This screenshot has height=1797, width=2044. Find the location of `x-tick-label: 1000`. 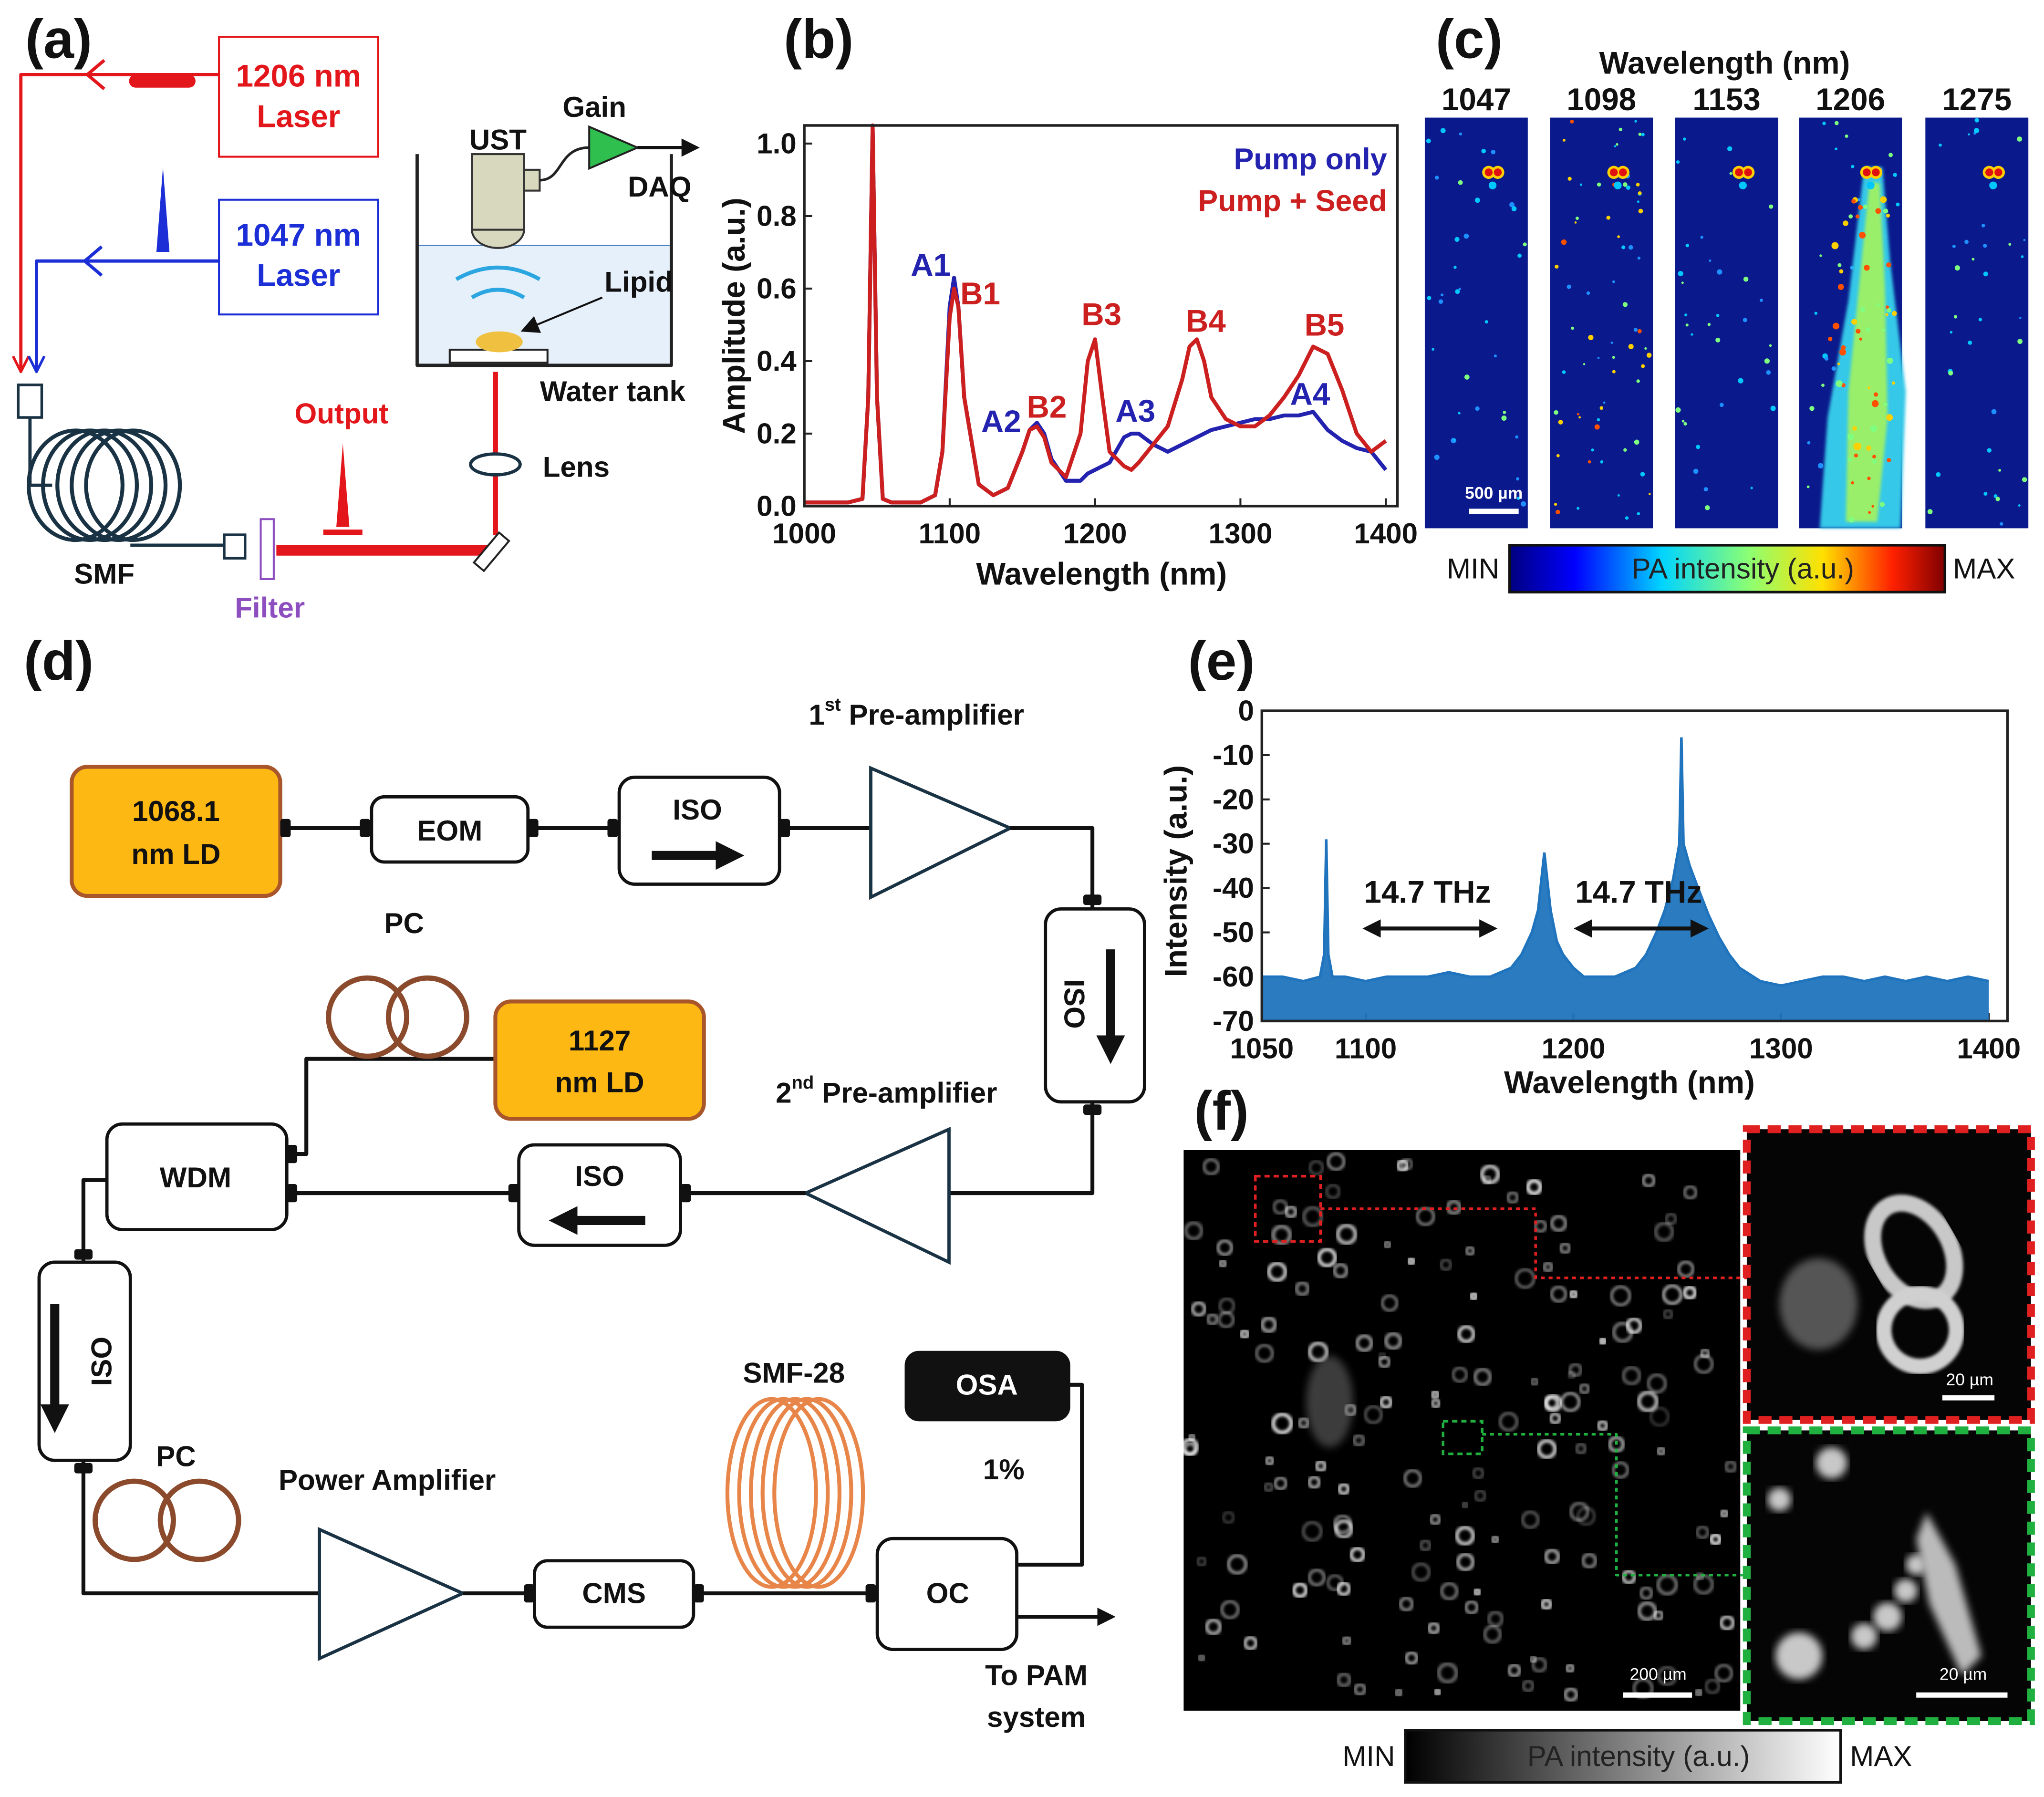

x-tick-label: 1000 is located at coordinates (804, 534).